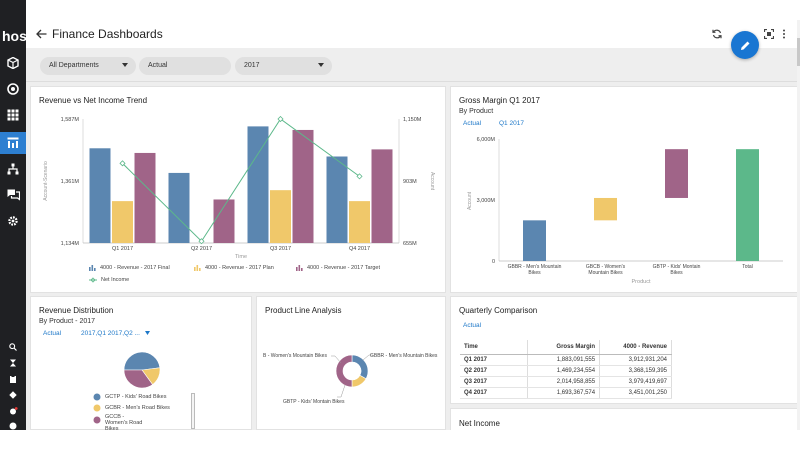  What do you see at coordinates (412, 120) in the screenshot?
I see `y2-tick-label: 1,150M` at bounding box center [412, 120].